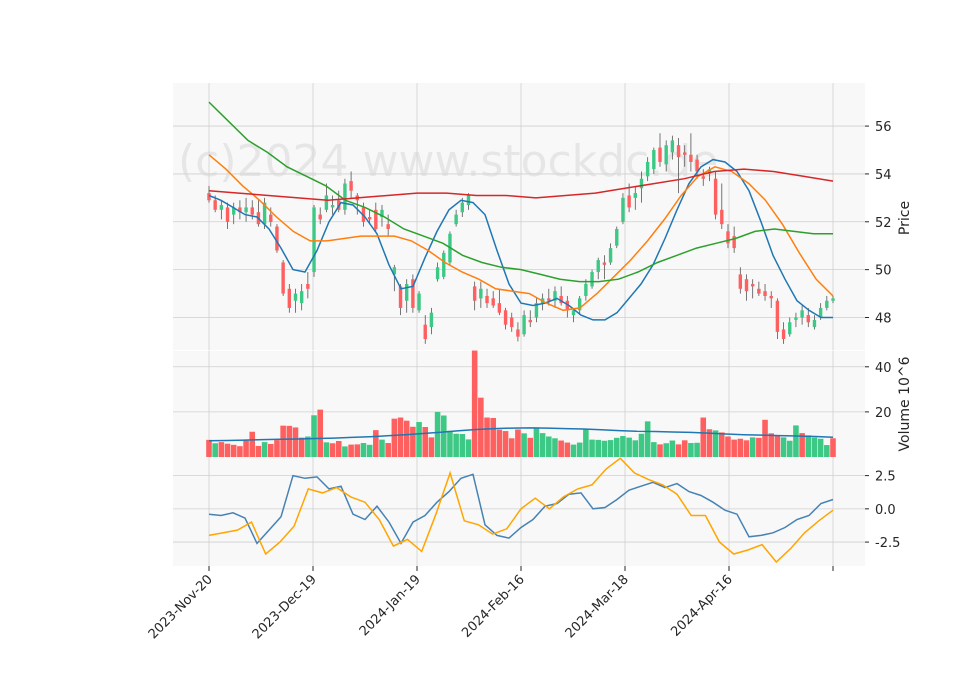  What do you see at coordinates (597, 606) in the screenshot?
I see `x-tick-label: 2024-Mar-18` at bounding box center [597, 606].